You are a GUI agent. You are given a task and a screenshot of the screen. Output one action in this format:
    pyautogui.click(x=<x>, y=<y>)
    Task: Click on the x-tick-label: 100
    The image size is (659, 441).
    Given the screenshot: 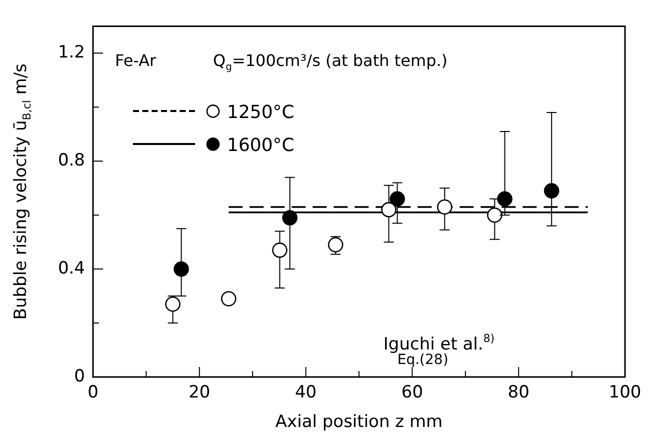 What is the action you would take?
    pyautogui.click(x=625, y=392)
    